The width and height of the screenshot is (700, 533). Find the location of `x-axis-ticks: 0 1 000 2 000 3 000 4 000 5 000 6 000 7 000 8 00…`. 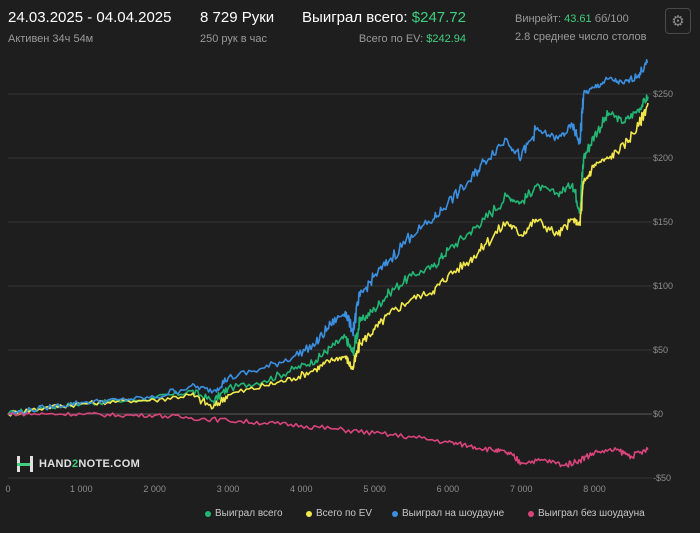

x-axis-ticks: 0 1 000 2 000 3 000 4 000 5 000 6 000 7 000 8 00… is located at coordinates (305, 489).